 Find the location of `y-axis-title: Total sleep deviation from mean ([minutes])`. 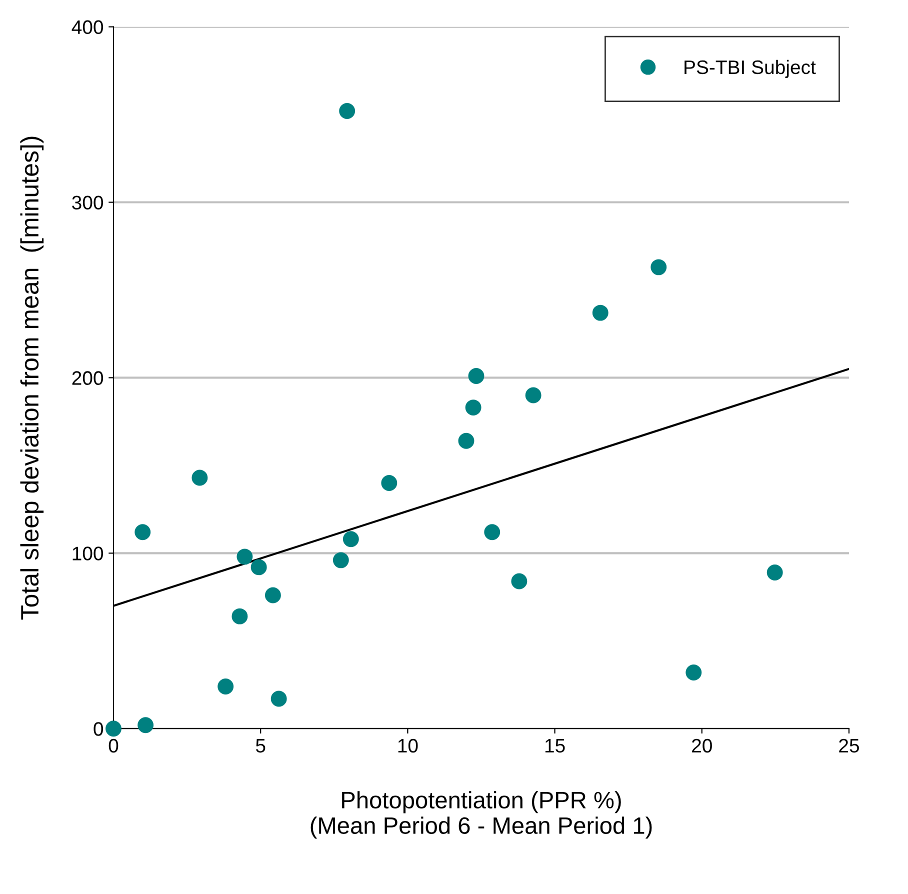

y-axis-title: Total sleep deviation from mean ([minutes]) is located at coordinates (32, 378).